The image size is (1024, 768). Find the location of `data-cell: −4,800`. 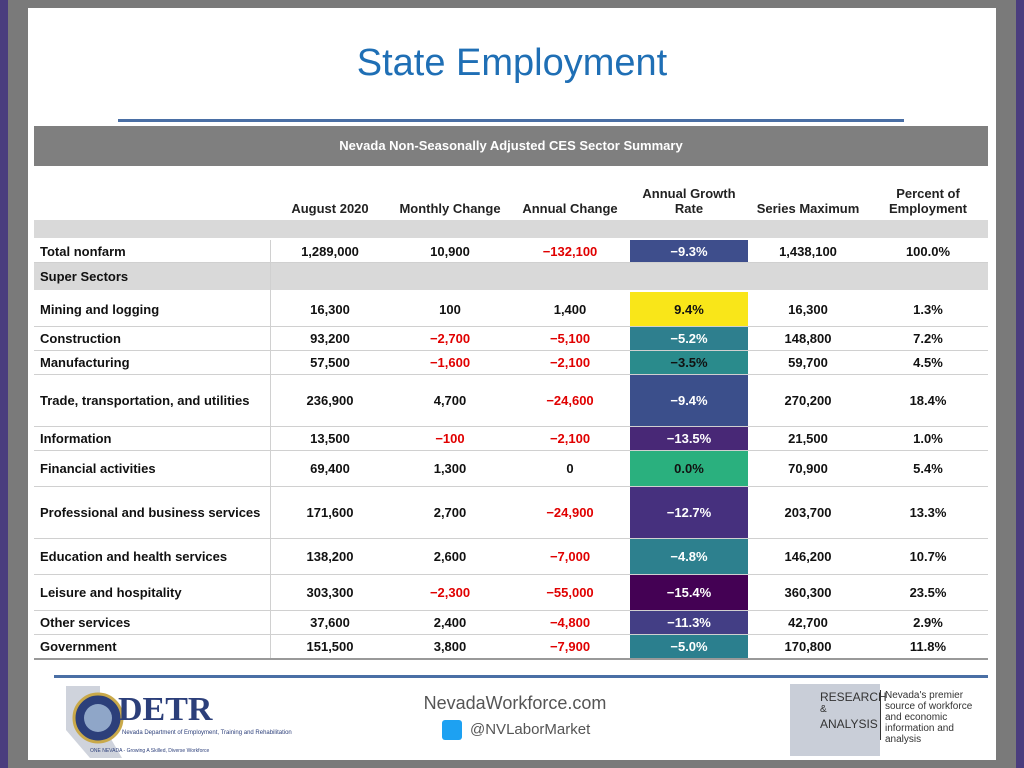

data-cell: −4,800 is located at coordinates (570, 622).